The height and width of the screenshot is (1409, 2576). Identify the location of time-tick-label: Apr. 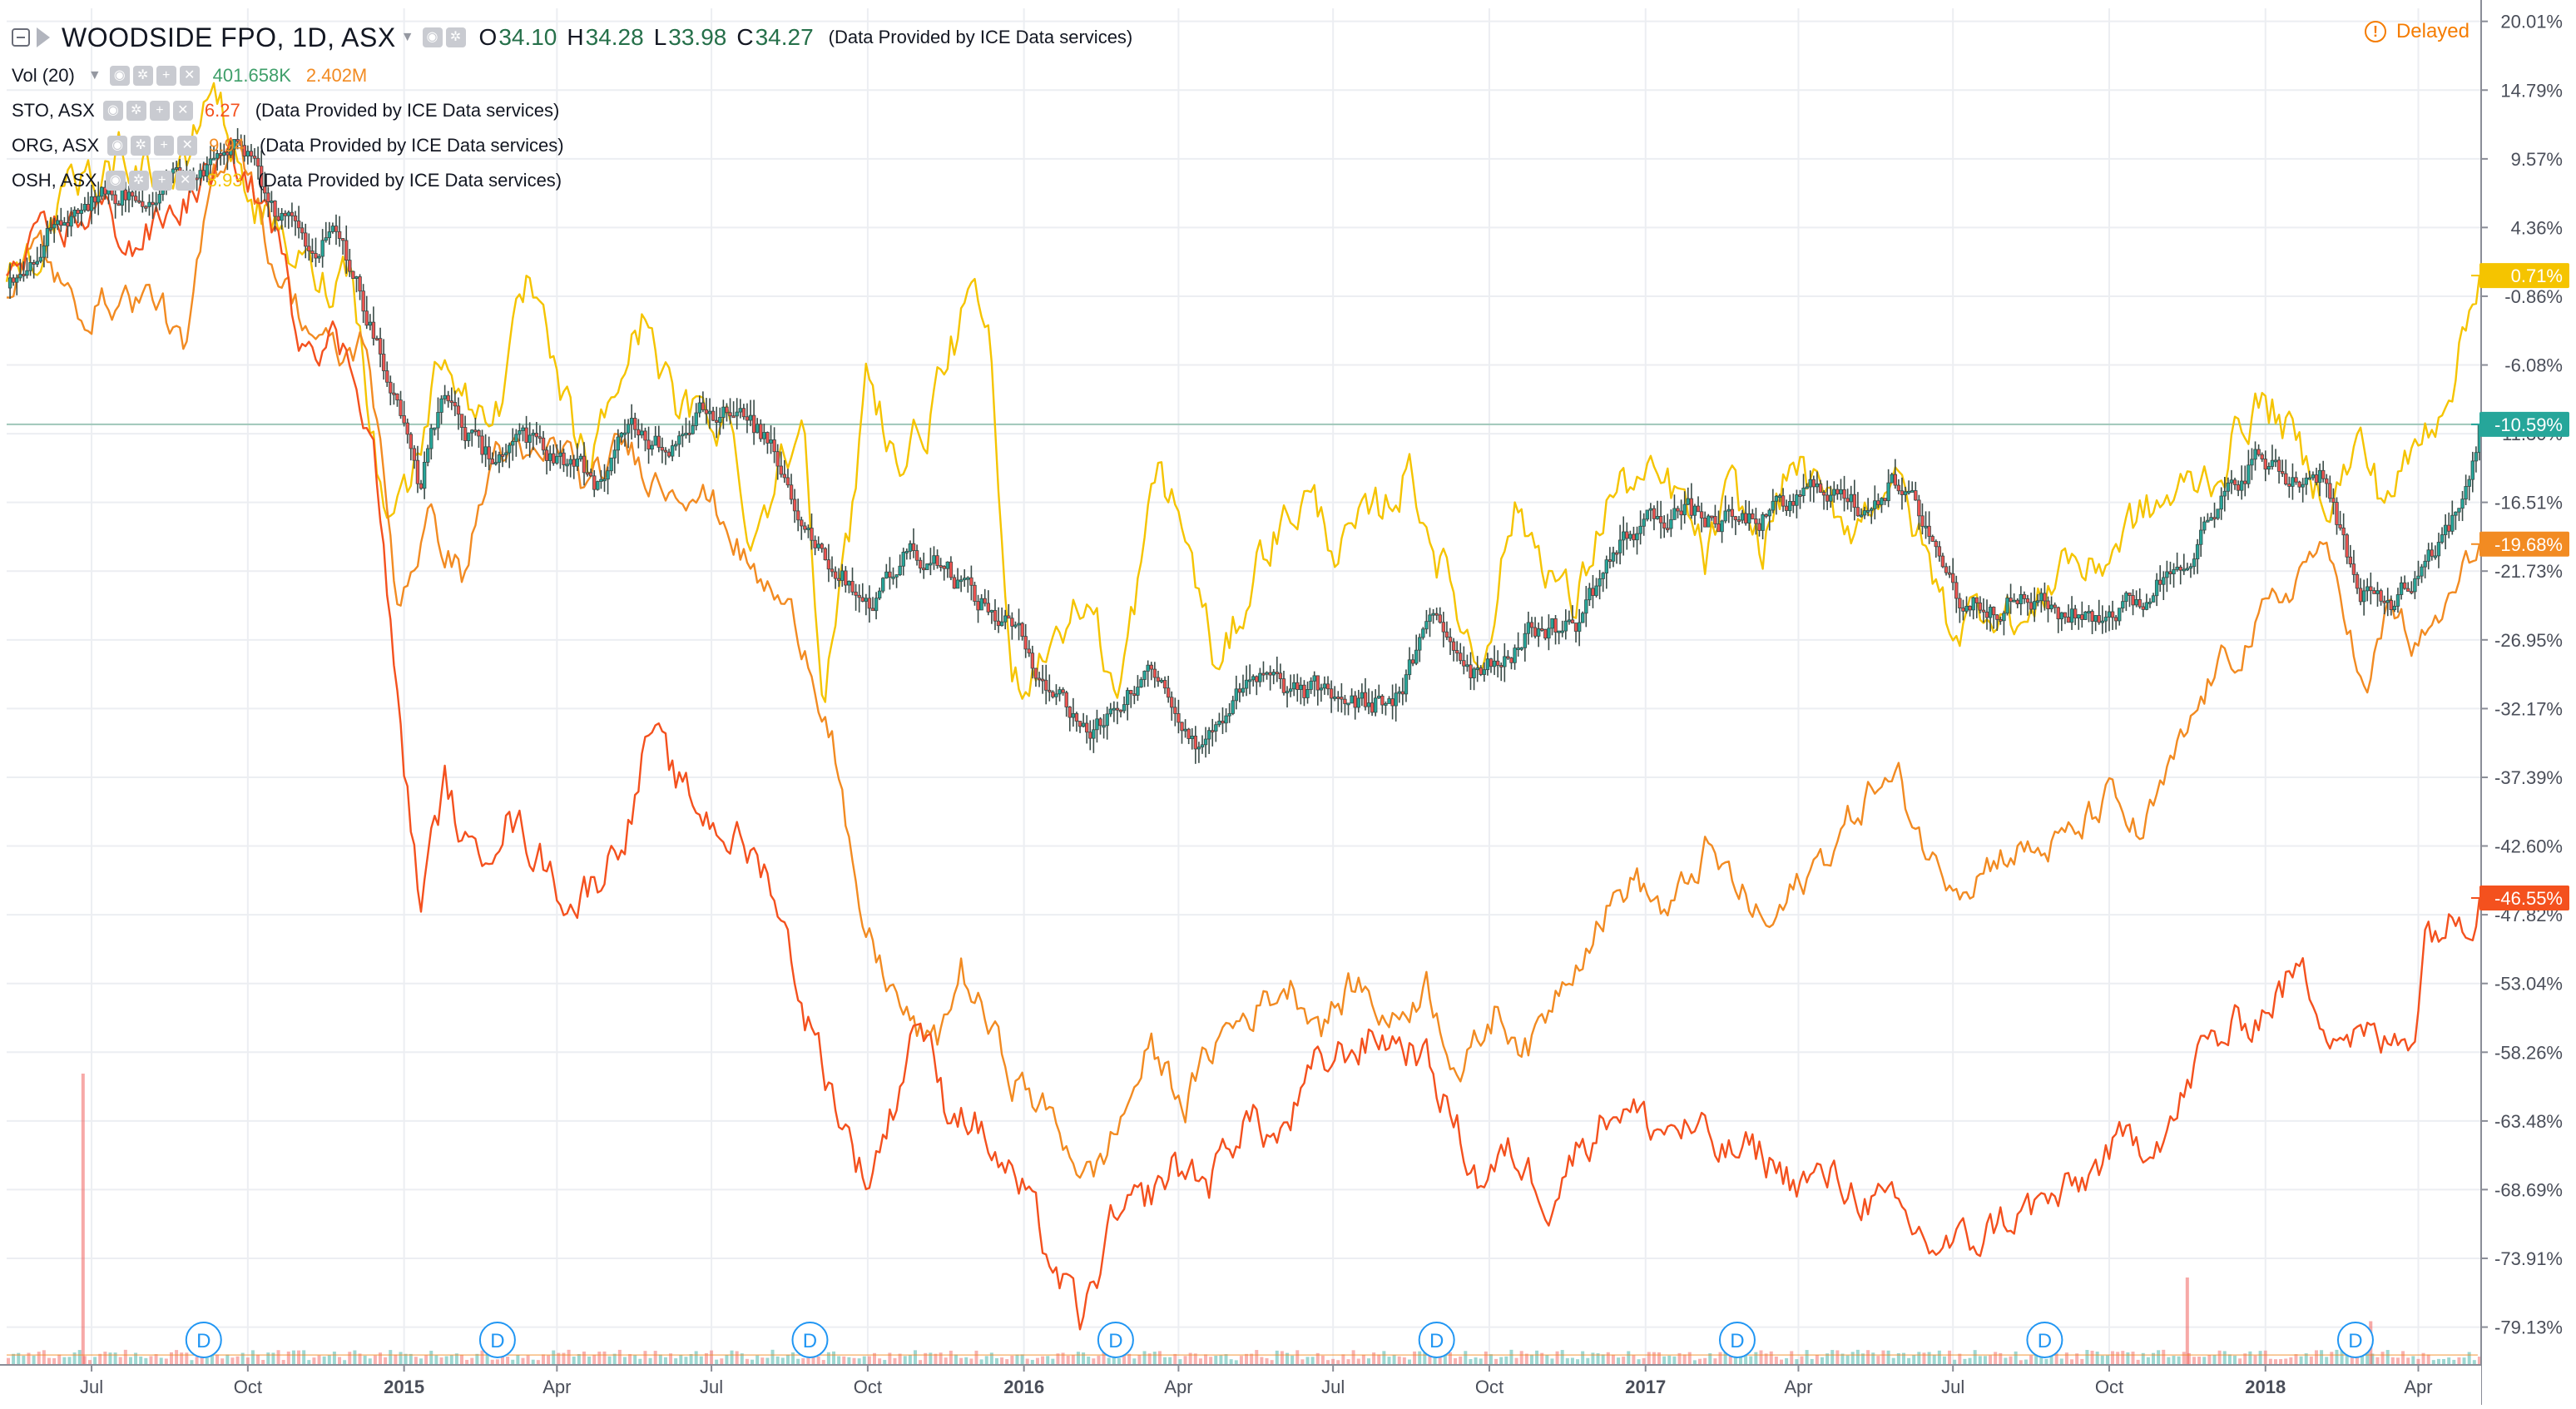
(2418, 1387).